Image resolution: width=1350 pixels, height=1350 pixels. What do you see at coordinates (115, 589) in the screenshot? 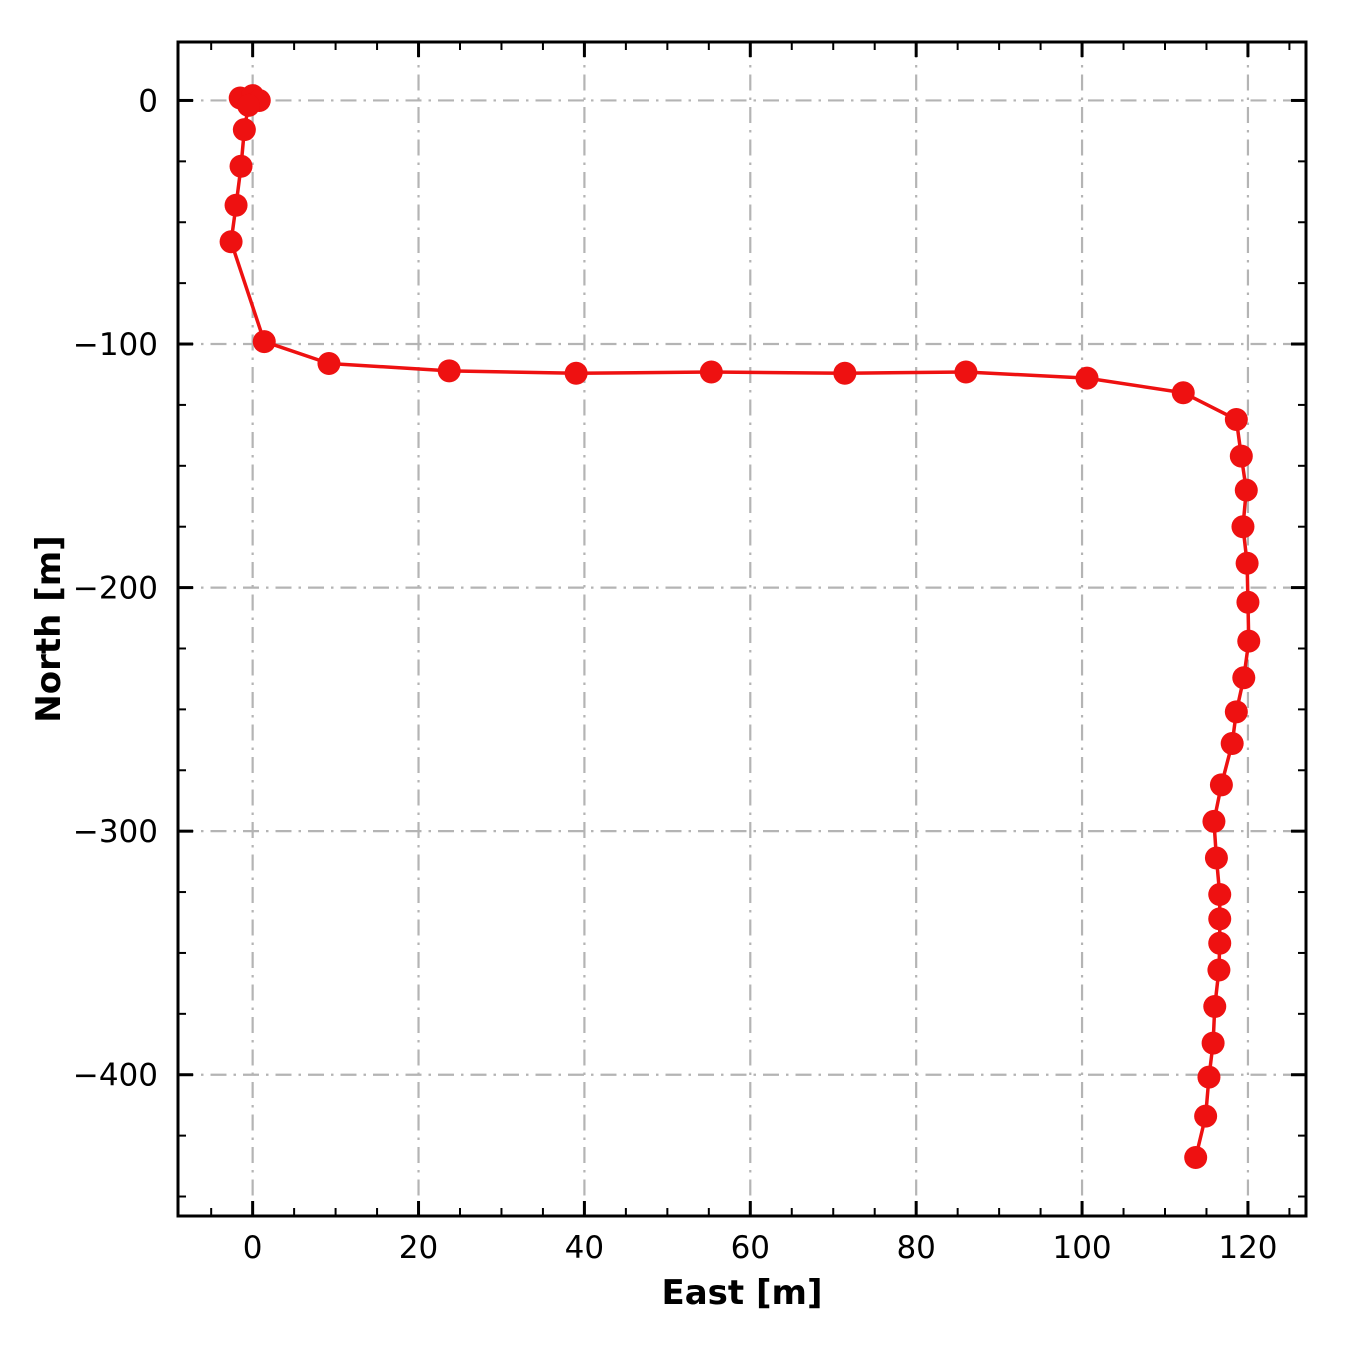
I see `y-tick-label: −200` at bounding box center [115, 589].